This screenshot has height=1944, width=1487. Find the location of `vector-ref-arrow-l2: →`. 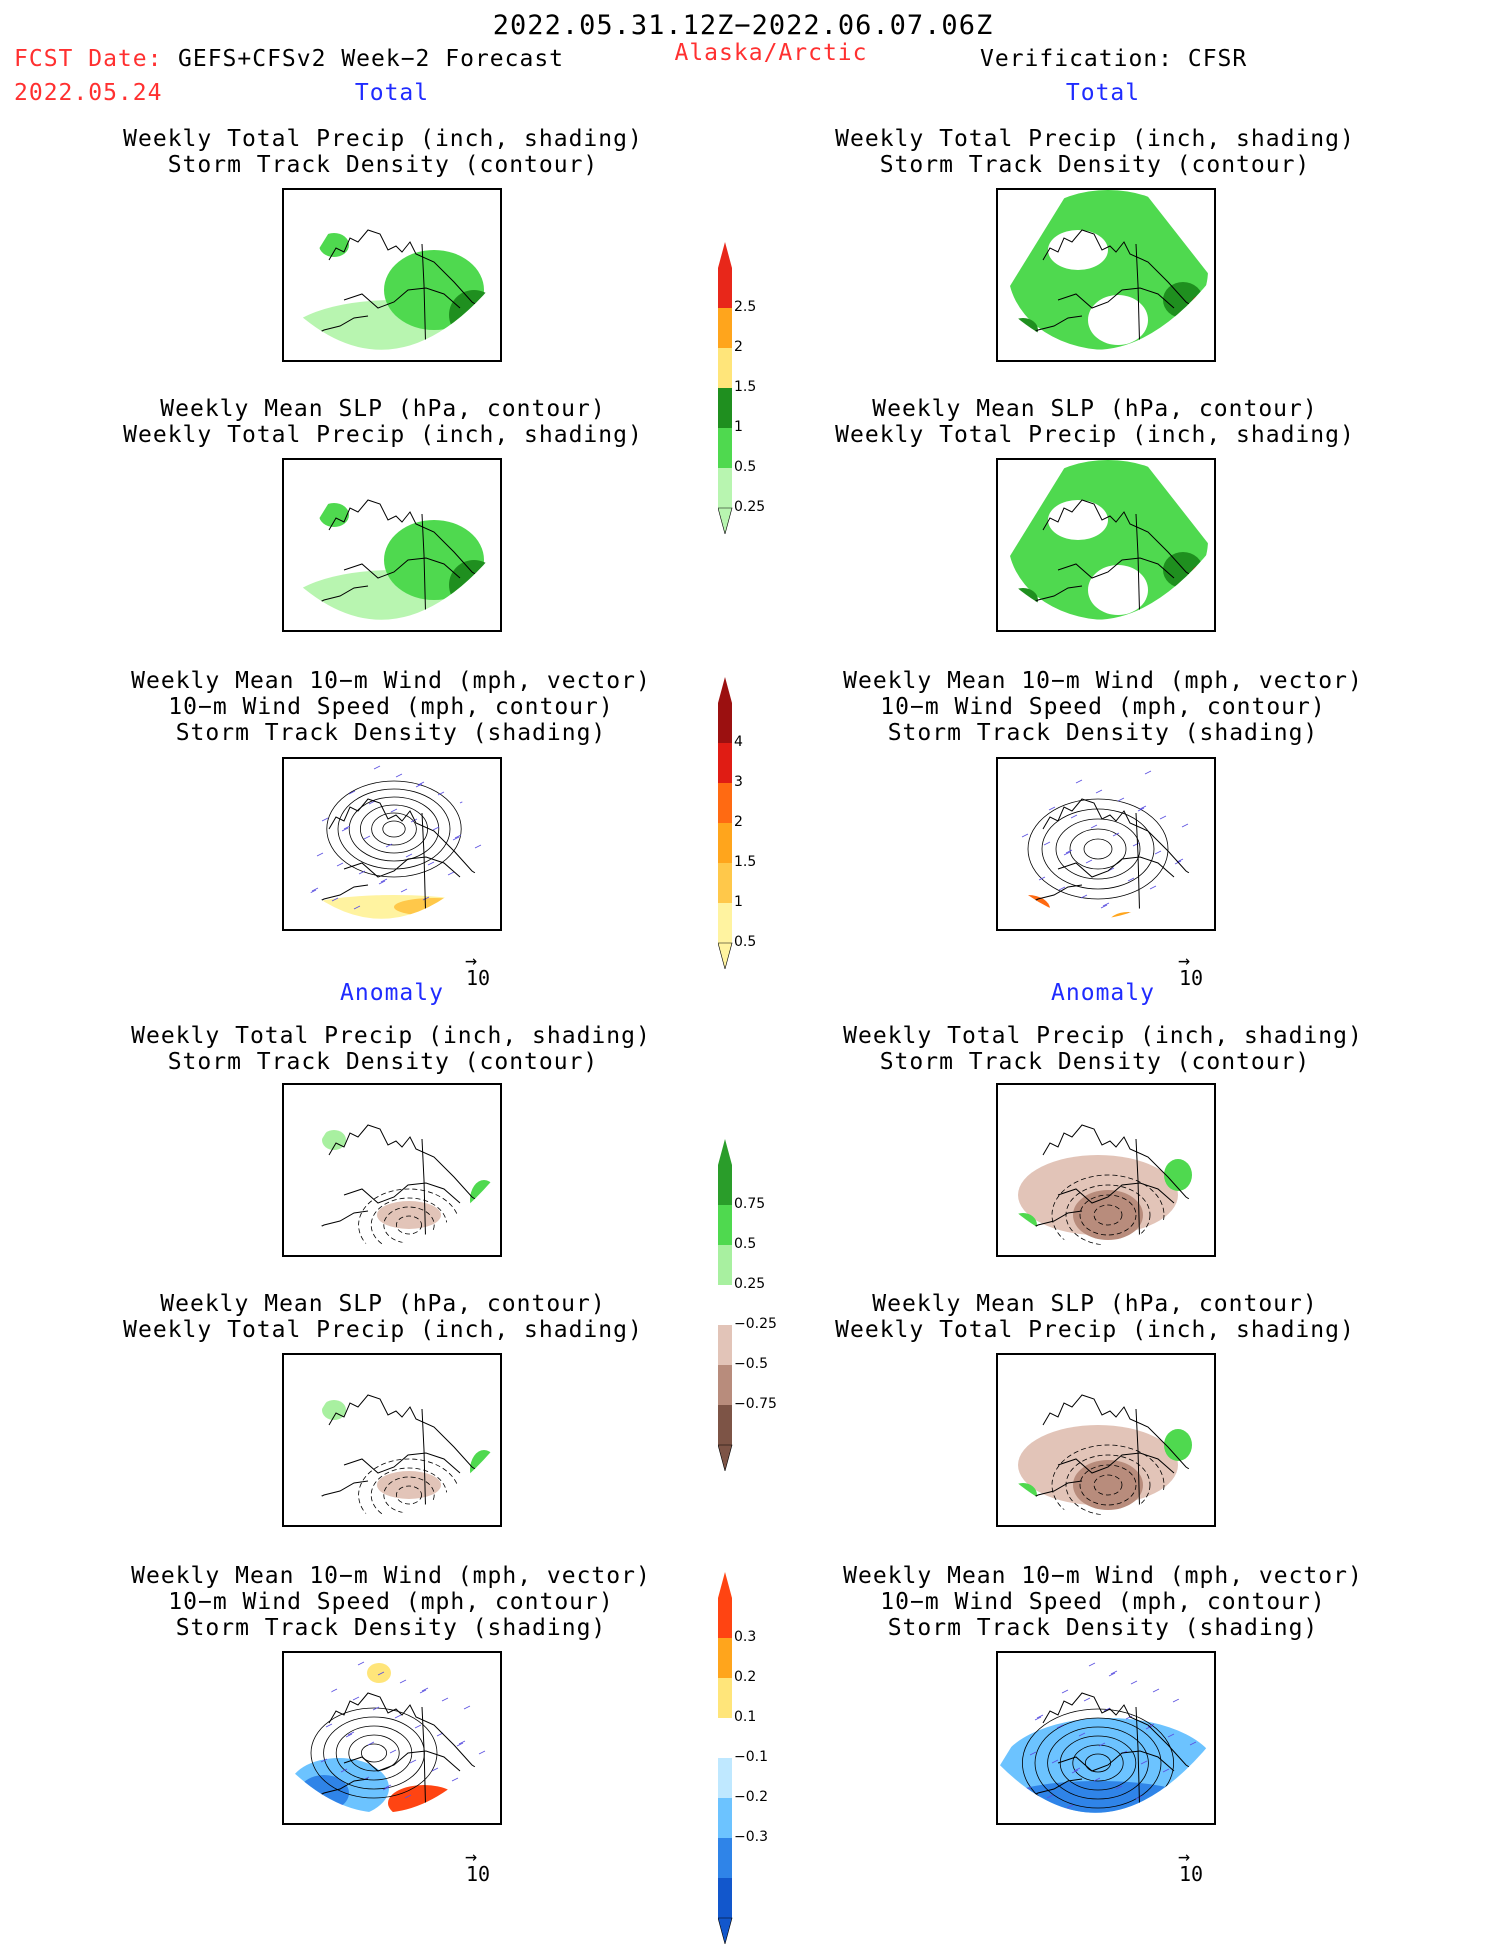

vector-ref-arrow-l2: → is located at coordinates (471, 1856).